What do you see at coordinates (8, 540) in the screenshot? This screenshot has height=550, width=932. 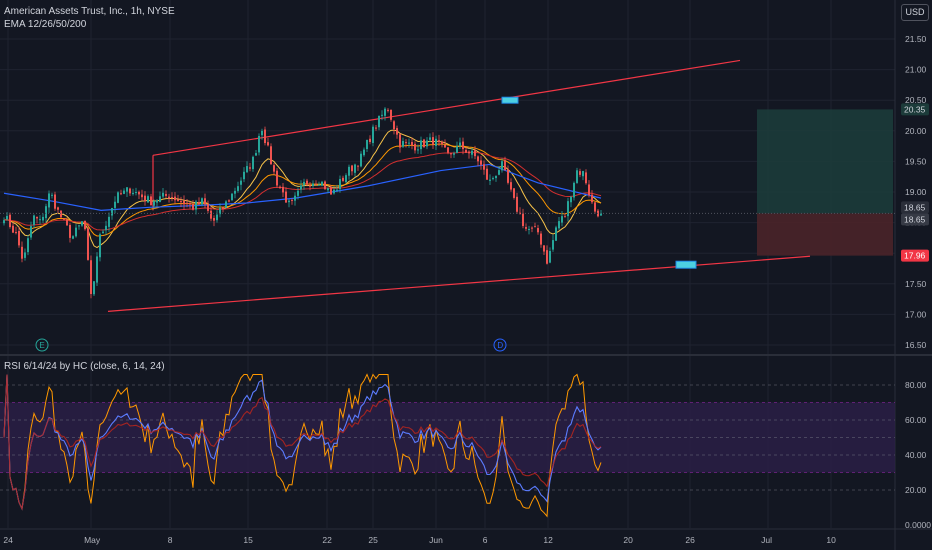 I see `time-tick-label: 24` at bounding box center [8, 540].